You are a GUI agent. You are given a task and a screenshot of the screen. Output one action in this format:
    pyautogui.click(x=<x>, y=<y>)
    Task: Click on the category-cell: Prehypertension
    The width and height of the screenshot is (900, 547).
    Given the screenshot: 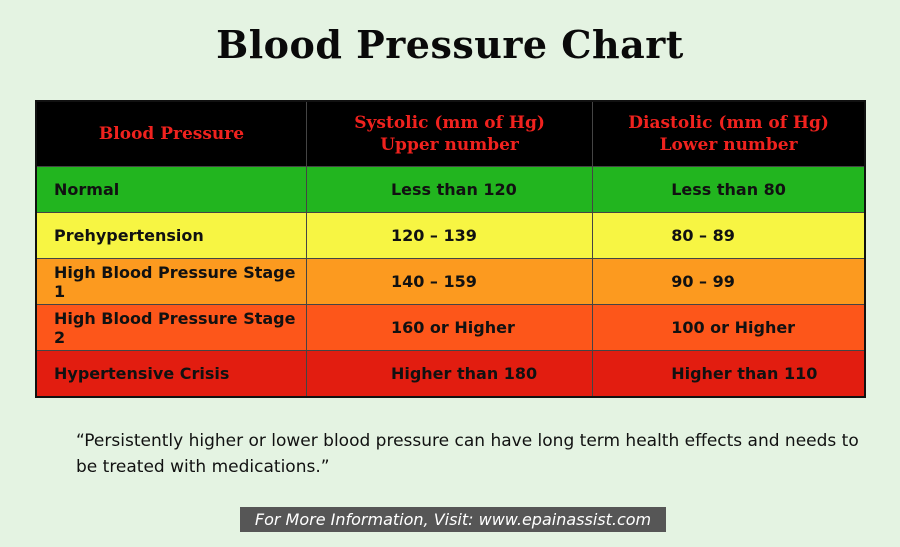 What is the action you would take?
    pyautogui.click(x=171, y=235)
    